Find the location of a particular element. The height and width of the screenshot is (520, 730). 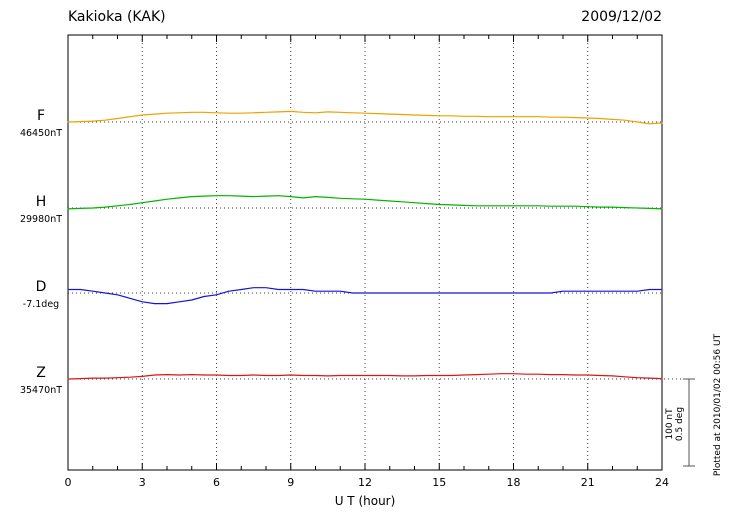

channel-value-F: 46450nT is located at coordinates (41, 133).